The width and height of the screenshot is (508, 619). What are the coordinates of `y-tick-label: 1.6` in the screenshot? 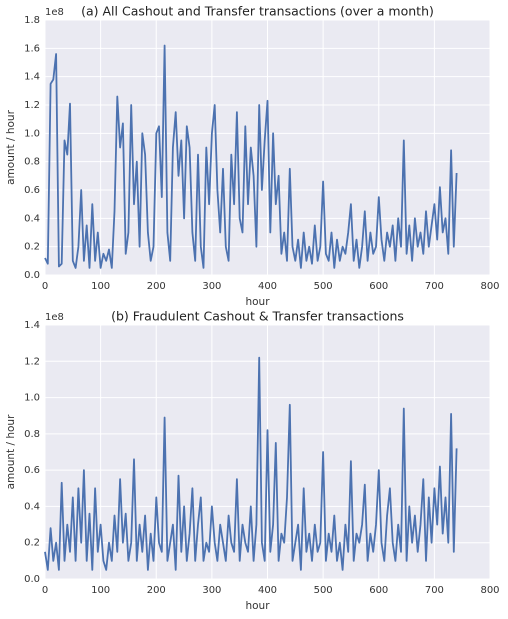 It's located at (32, 48).